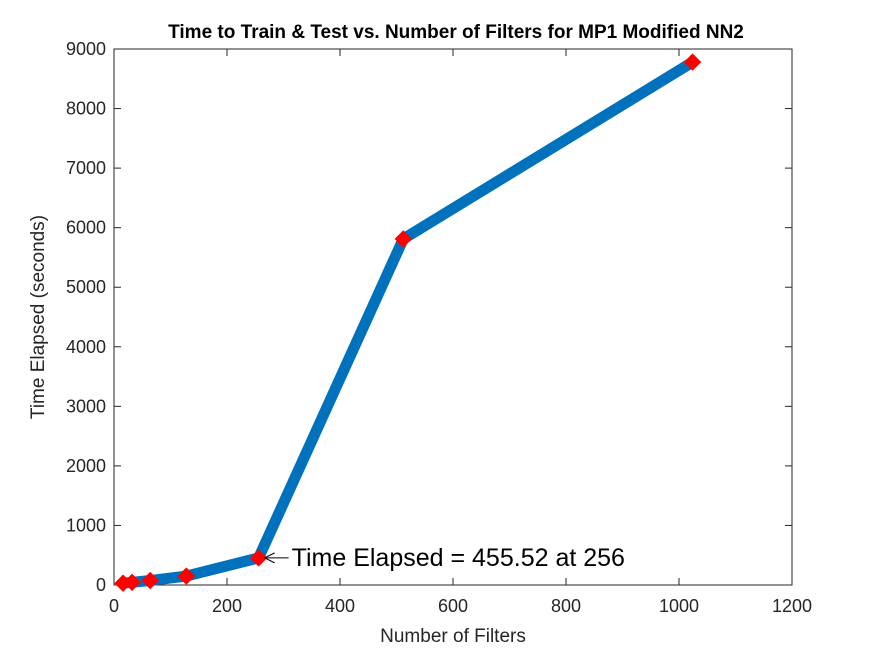 This screenshot has height=656, width=875. I want to click on y-tick-label: 0, so click(101, 585).